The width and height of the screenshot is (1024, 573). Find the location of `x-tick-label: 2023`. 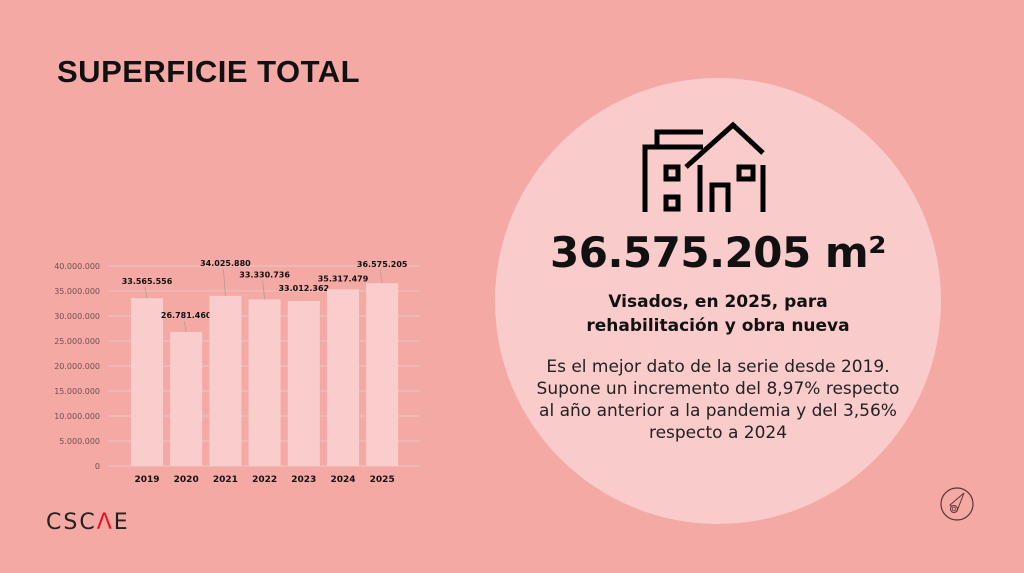

x-tick-label: 2023 is located at coordinates (303, 480).